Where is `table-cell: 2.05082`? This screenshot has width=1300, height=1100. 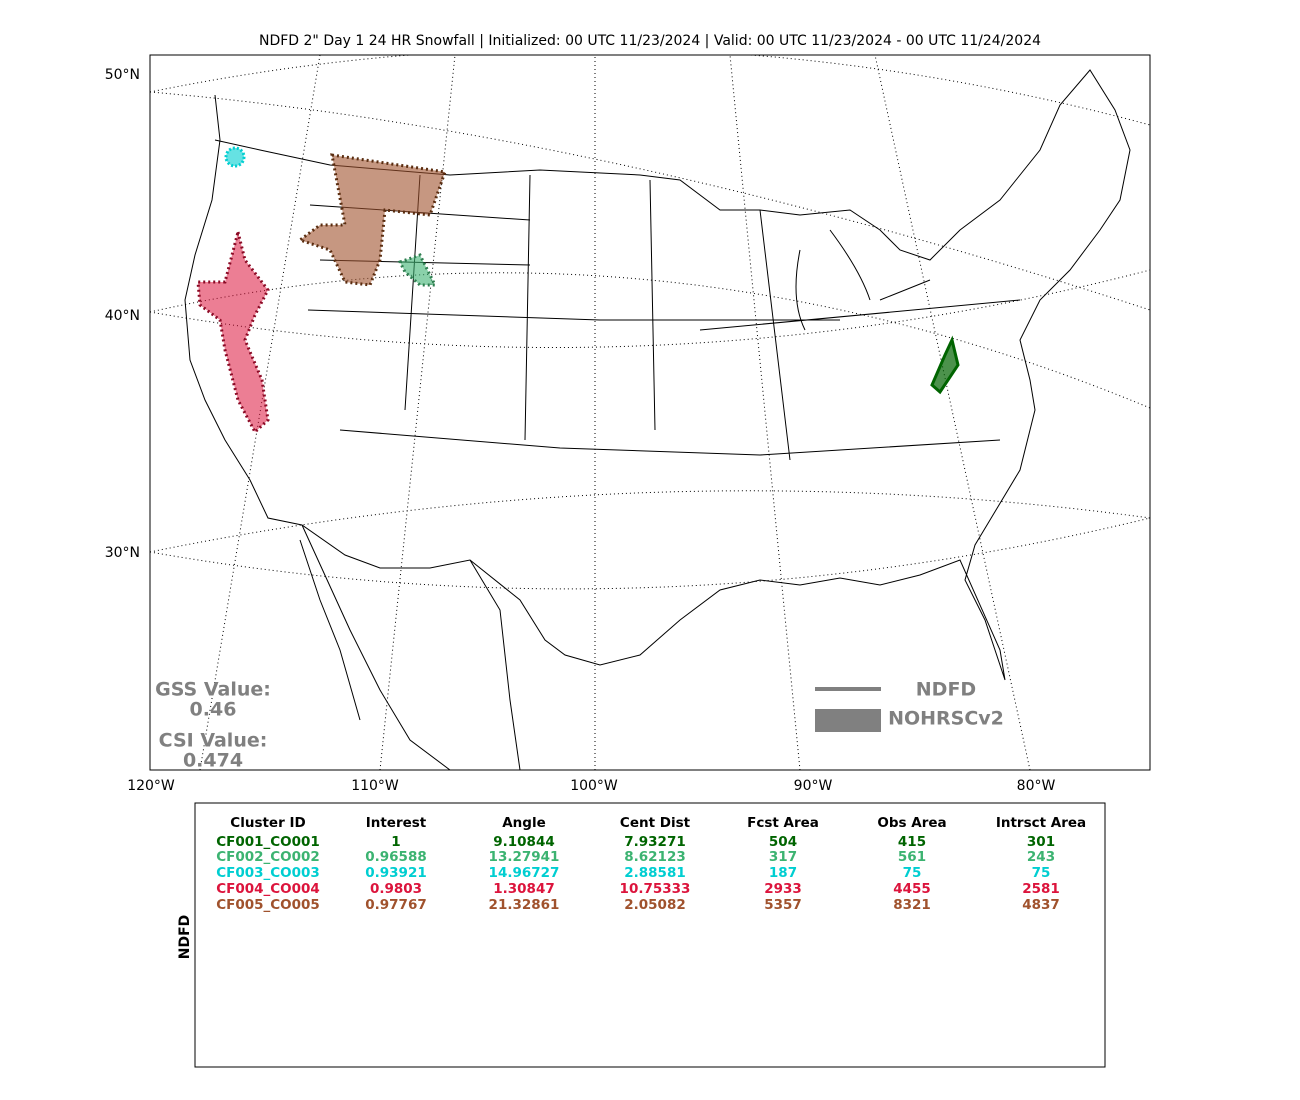 table-cell: 2.05082 is located at coordinates (655, 905).